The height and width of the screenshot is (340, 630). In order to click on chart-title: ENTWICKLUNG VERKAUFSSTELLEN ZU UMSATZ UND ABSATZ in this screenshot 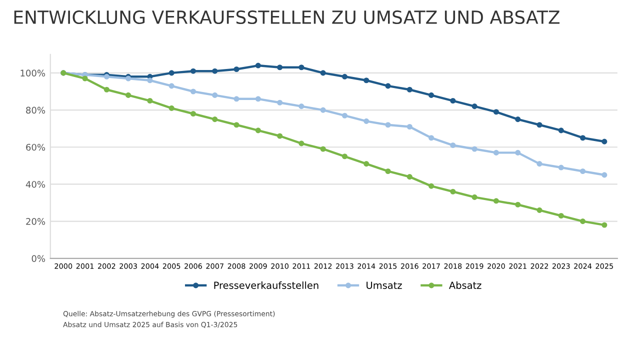, I will do `click(287, 17)`.